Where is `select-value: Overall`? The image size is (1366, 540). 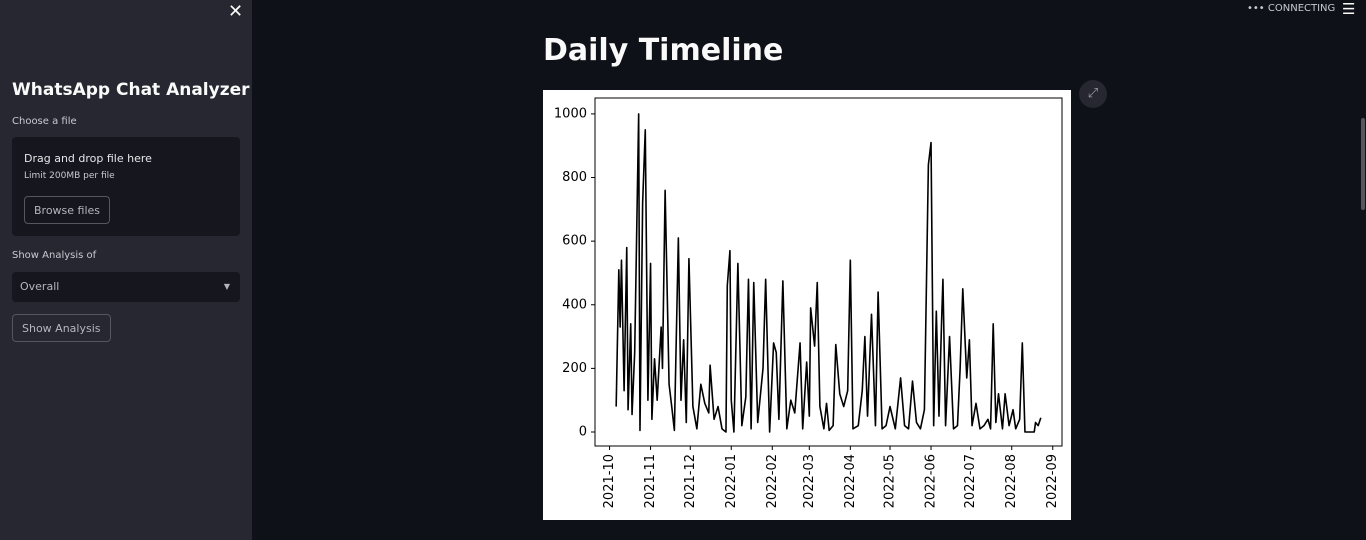 select-value: Overall is located at coordinates (40, 286).